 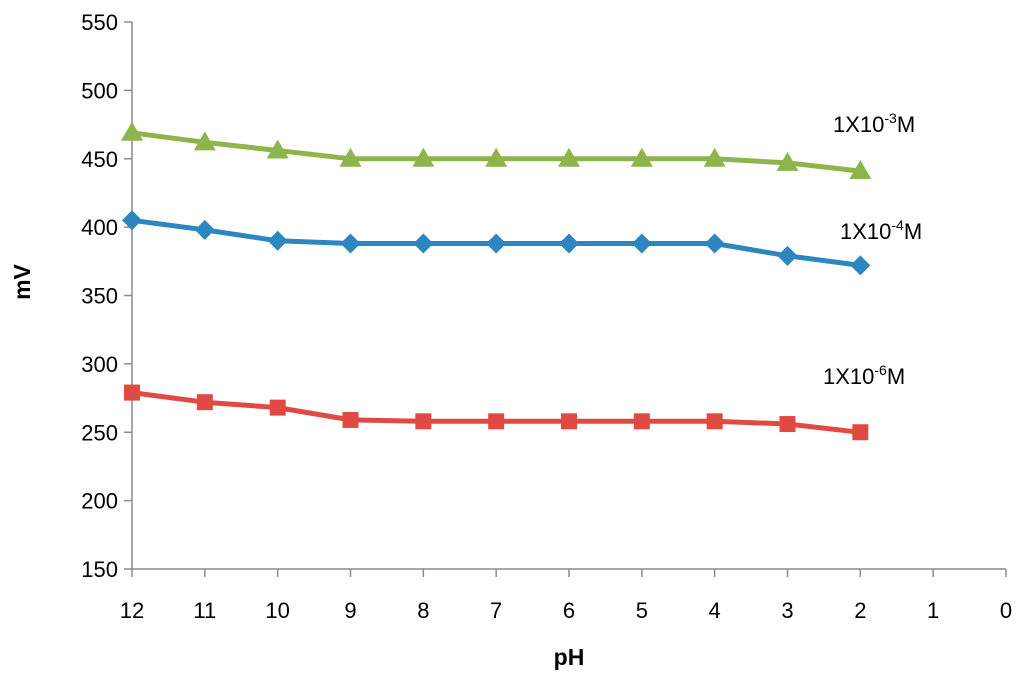 I want to click on series-label-1e-4: 1X10-4M, so click(x=881, y=230).